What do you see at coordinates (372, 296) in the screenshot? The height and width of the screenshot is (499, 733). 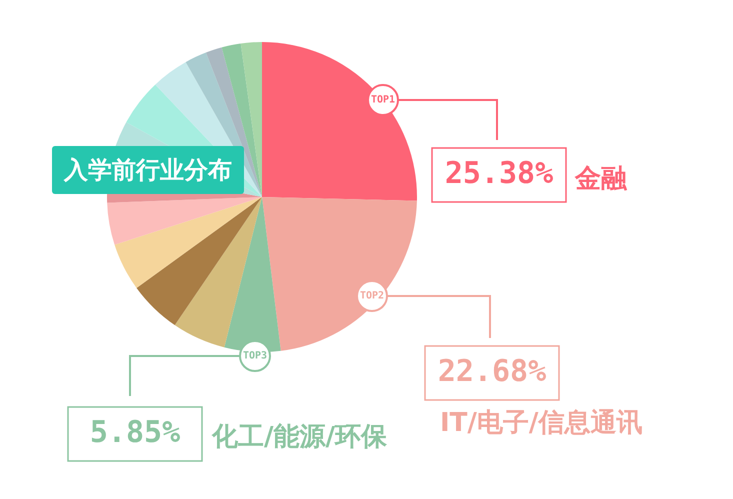 I see `text: TOP2` at bounding box center [372, 296].